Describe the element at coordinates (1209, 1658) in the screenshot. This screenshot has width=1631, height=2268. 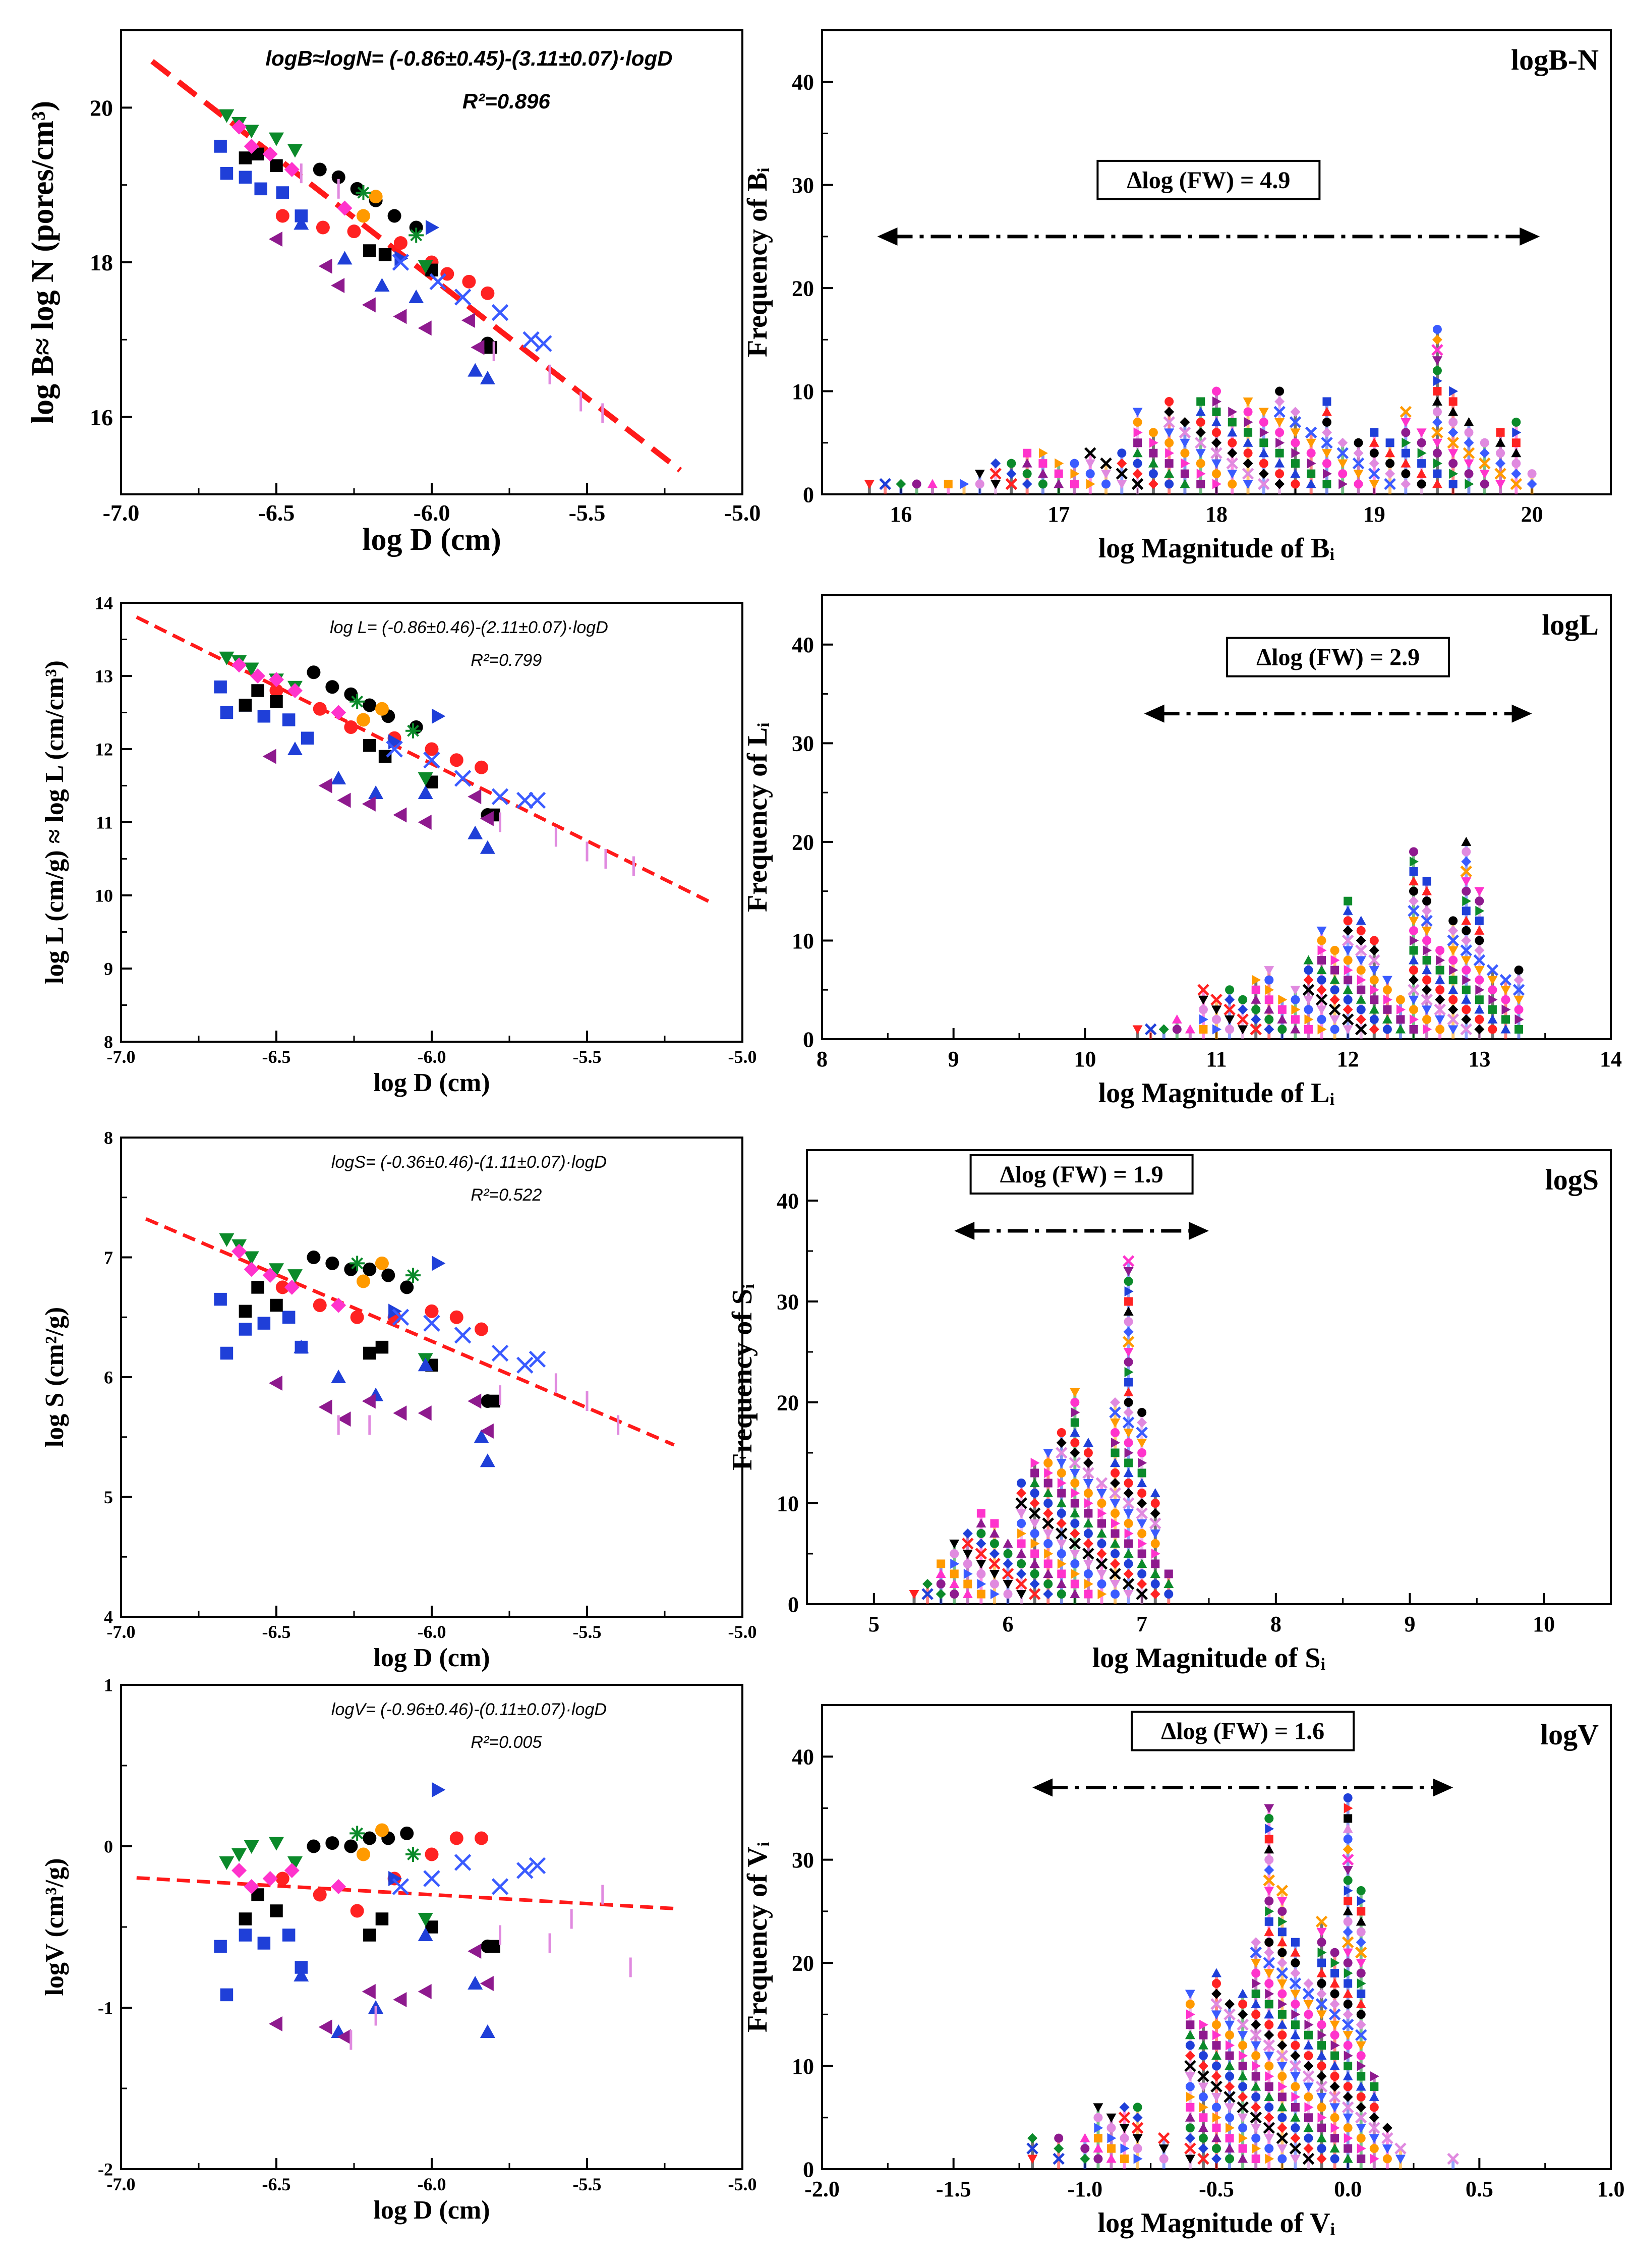
I see `x-axis-label: log Magnitude of Sᵢ` at that location.